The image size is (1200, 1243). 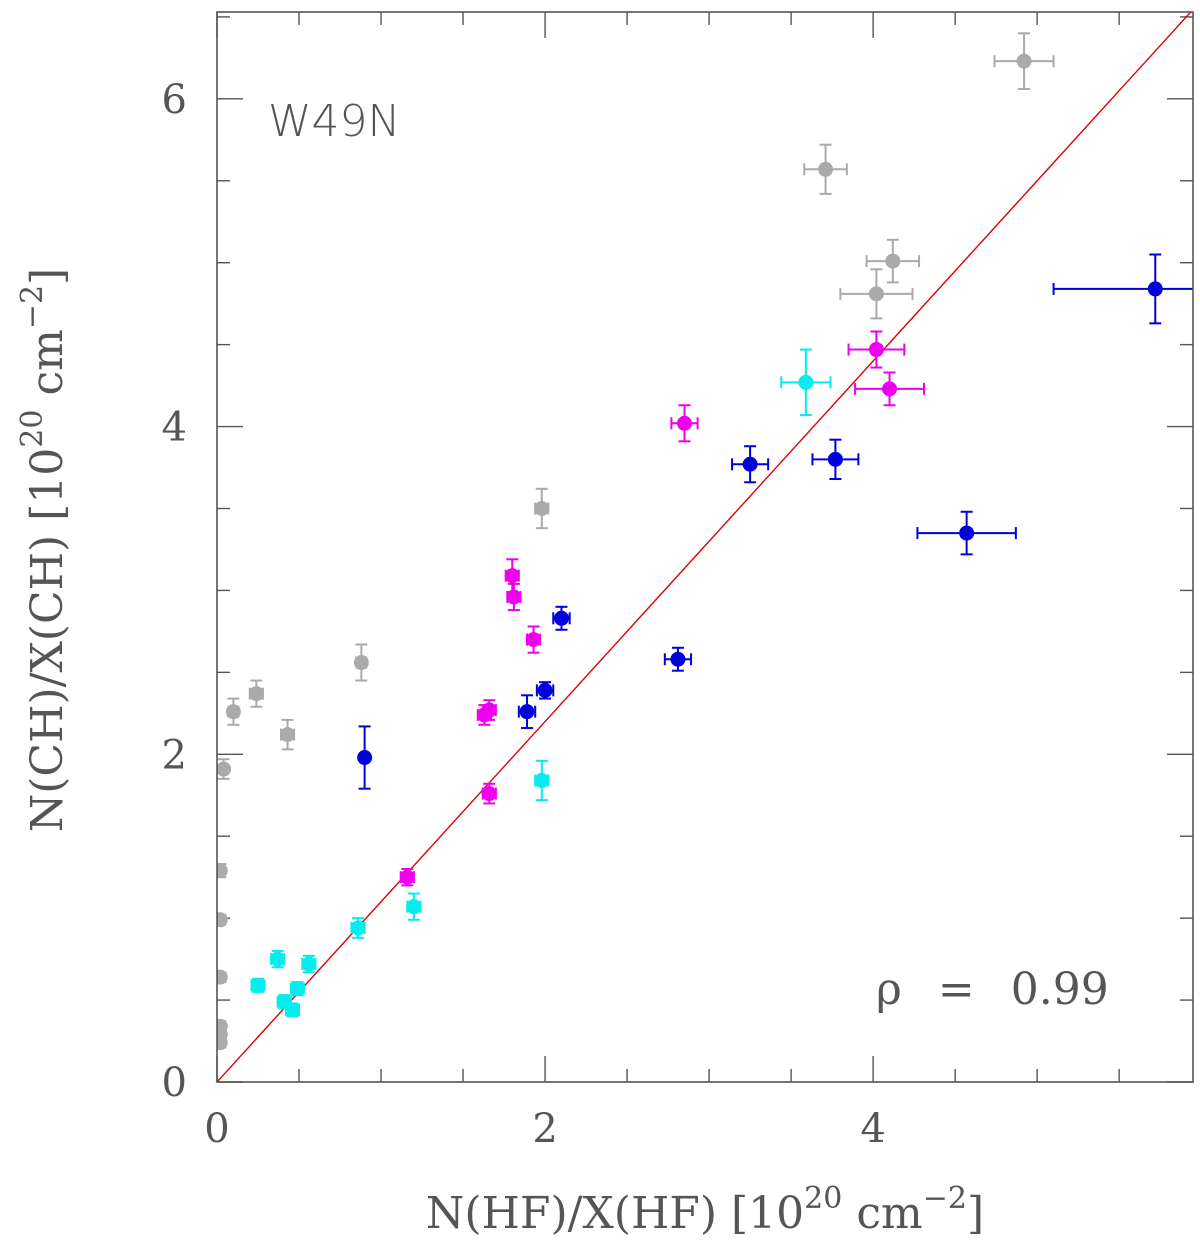 I want to click on y-axis-label: N(CH)/X(CH) [1020 cm−2], so click(x=44, y=550).